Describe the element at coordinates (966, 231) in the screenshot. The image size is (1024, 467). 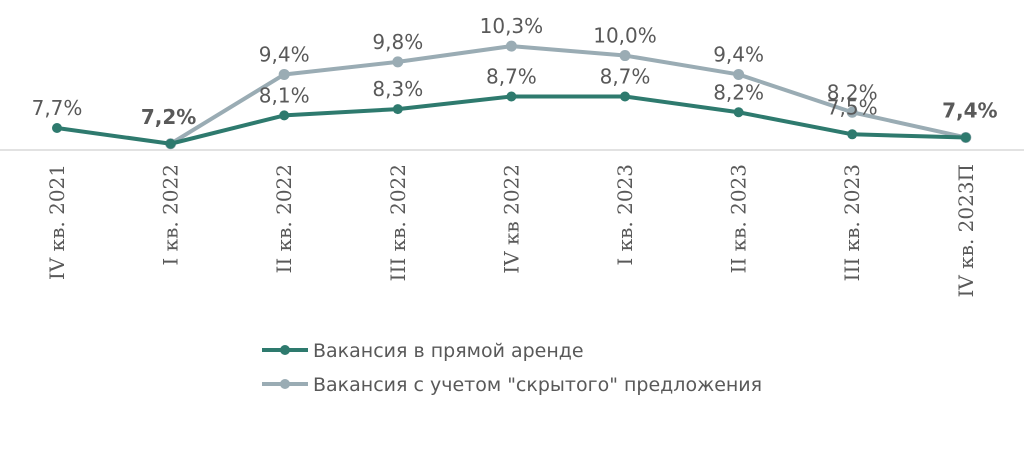
I see `x-tick-label-8: IV кв. 2023П` at that location.